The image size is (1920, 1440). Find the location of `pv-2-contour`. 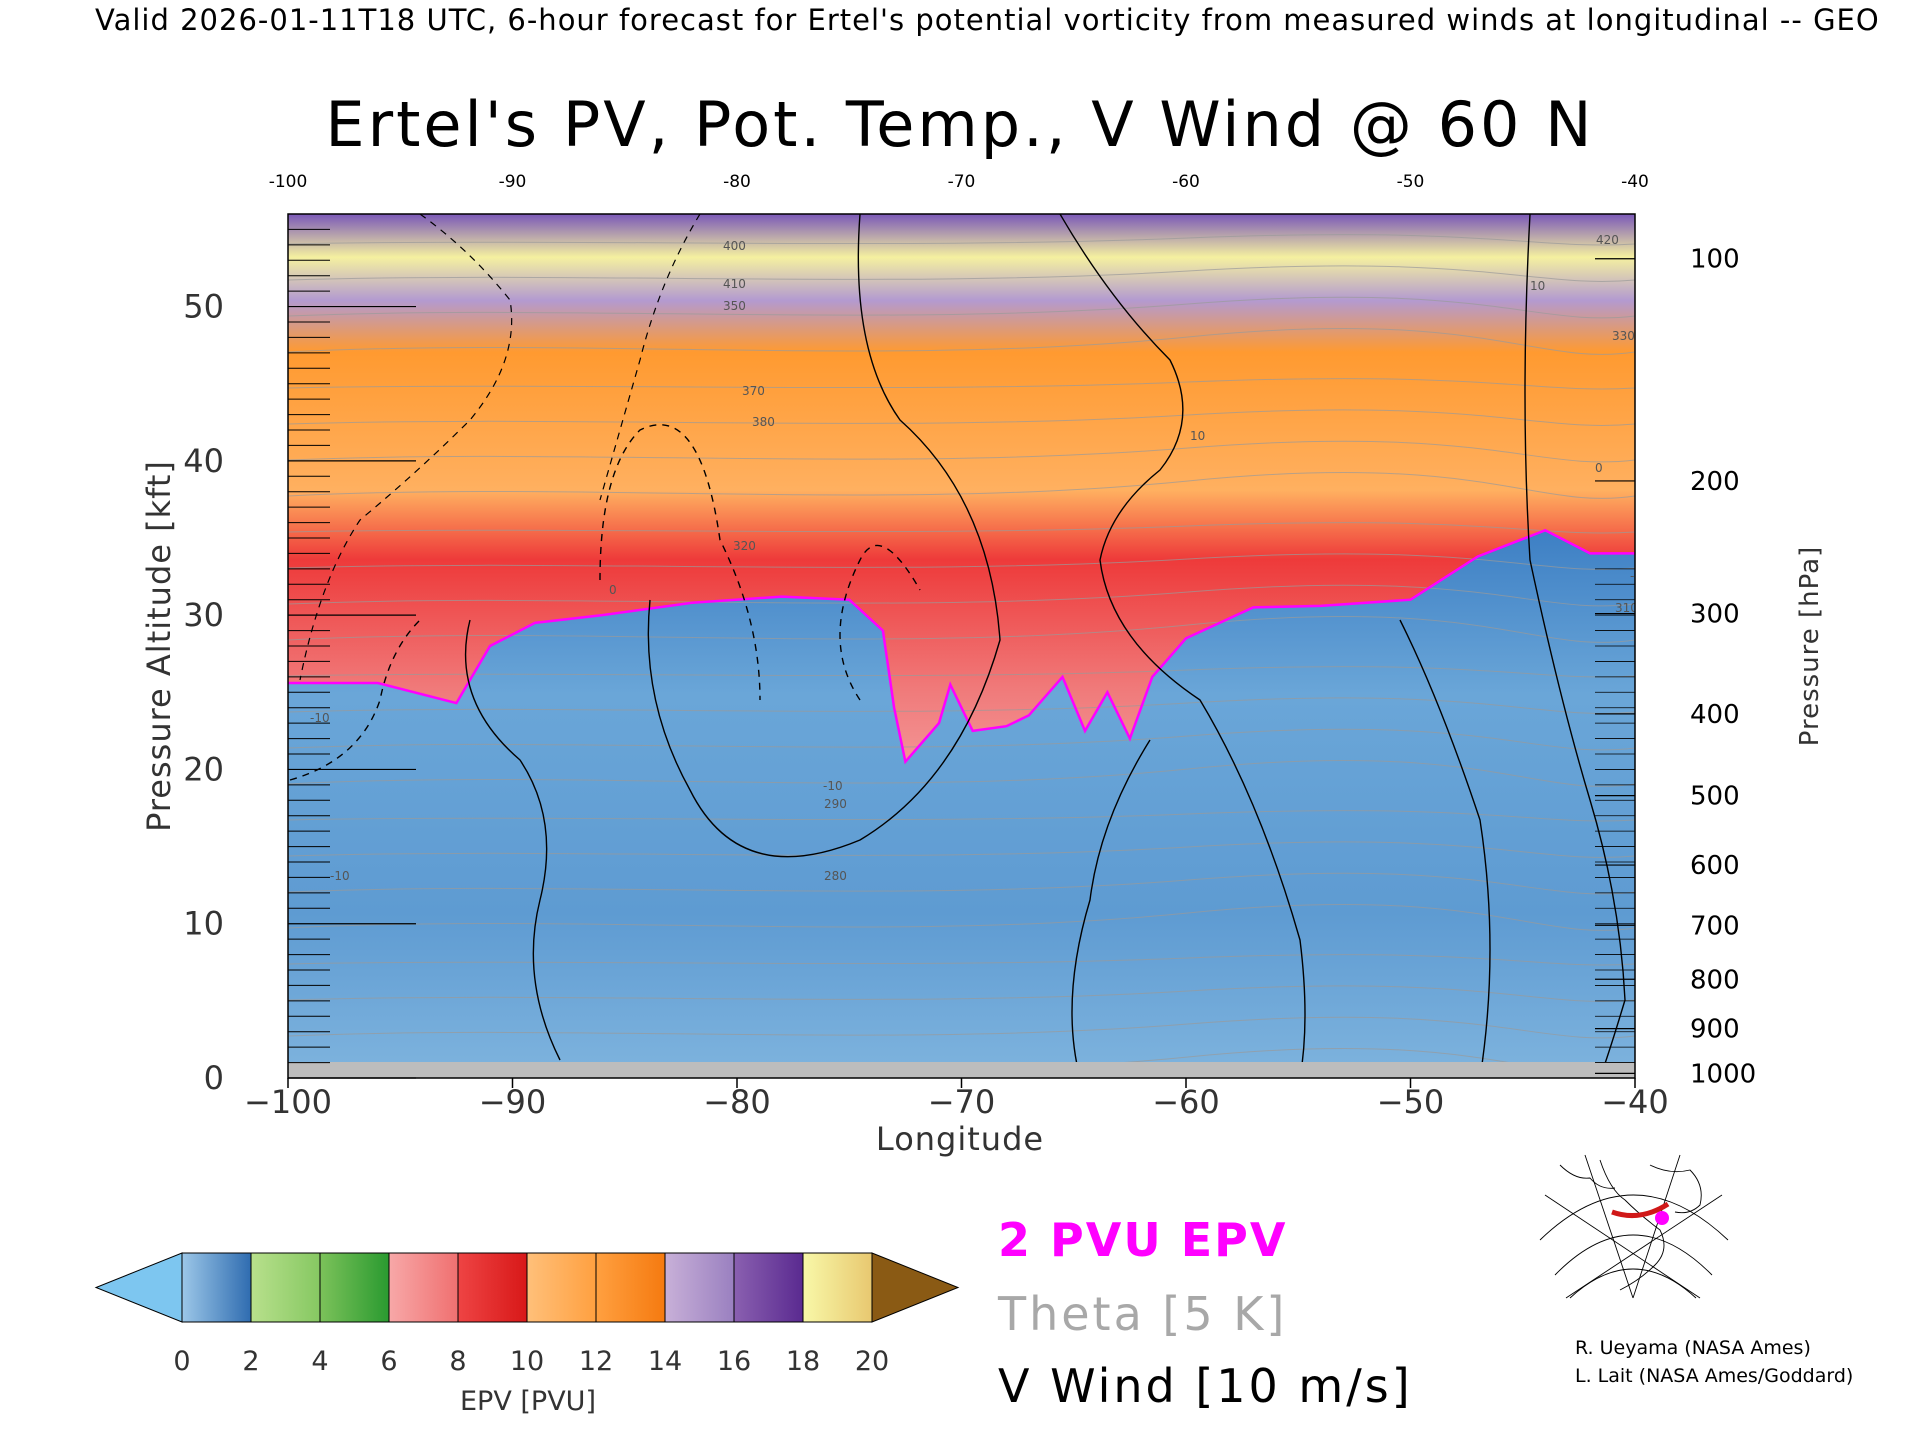

pv-2-contour is located at coordinates (961, 646).